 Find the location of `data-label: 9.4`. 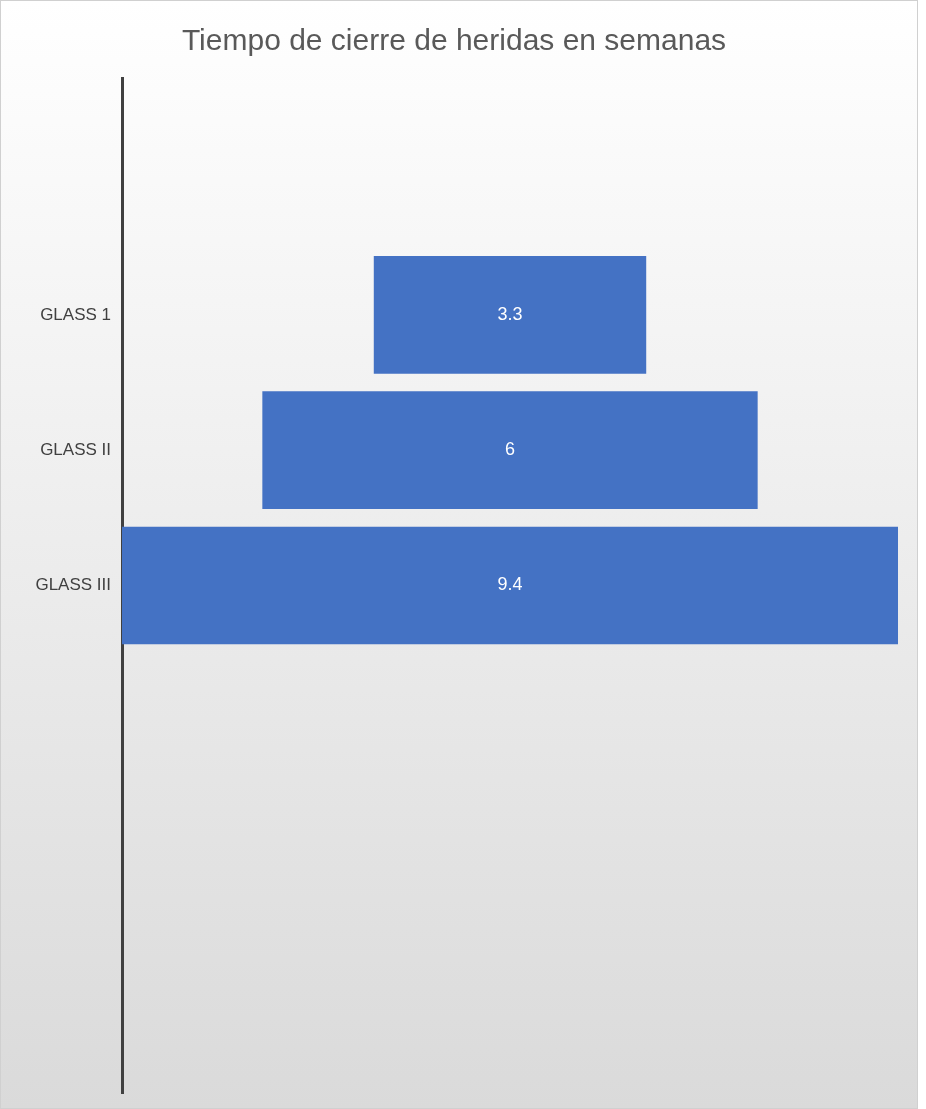

data-label: 9.4 is located at coordinates (510, 584).